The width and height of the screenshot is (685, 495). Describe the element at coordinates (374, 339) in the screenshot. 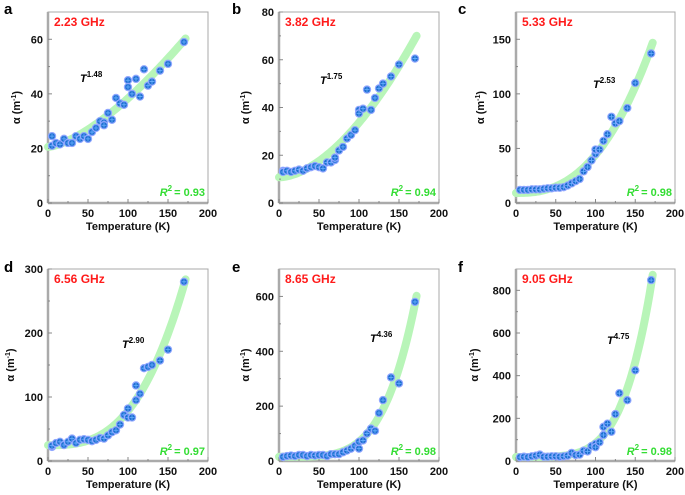

I see `power-law-base: T` at that location.